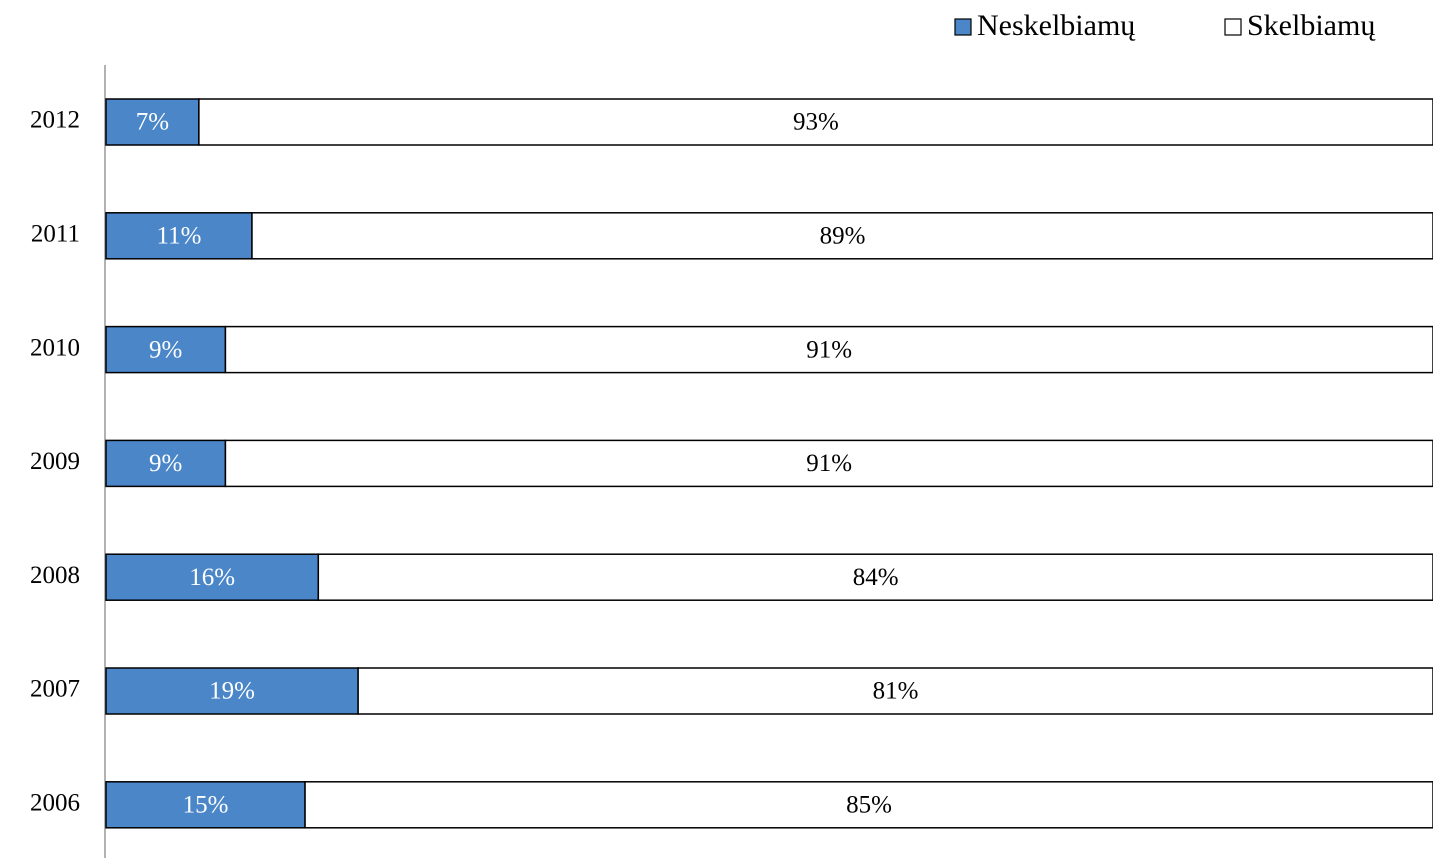 The image size is (1433, 858). What do you see at coordinates (1311, 25) in the screenshot?
I see `legend-label: Skelbiamų` at bounding box center [1311, 25].